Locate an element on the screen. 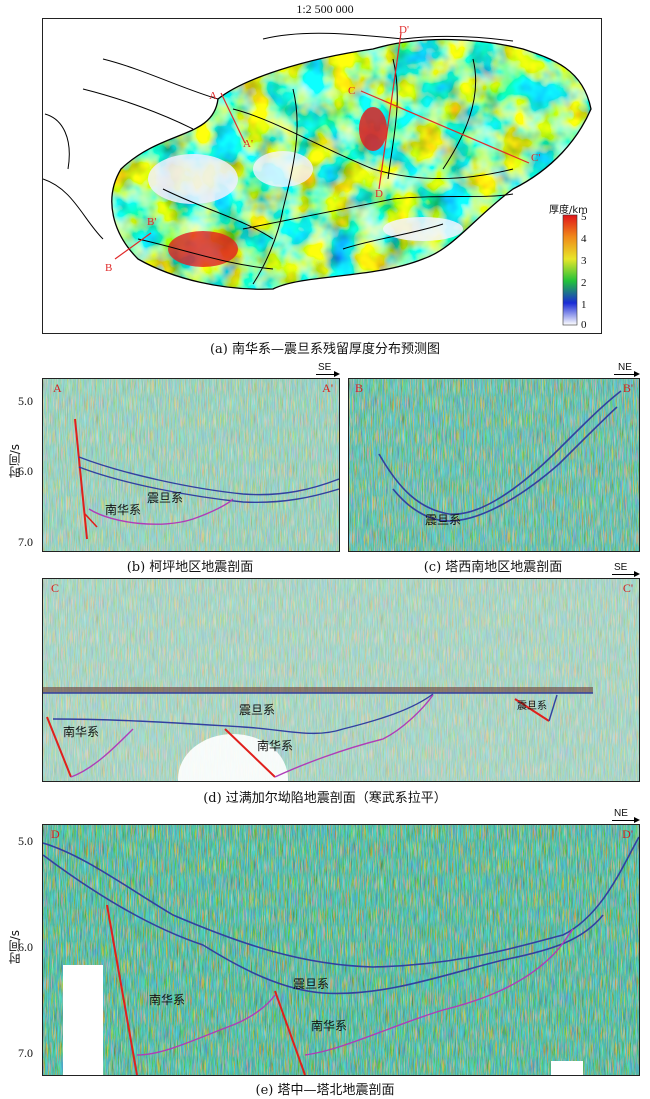 This screenshot has height=1099, width=650. panel-d-left-label: C is located at coordinates (55, 588).